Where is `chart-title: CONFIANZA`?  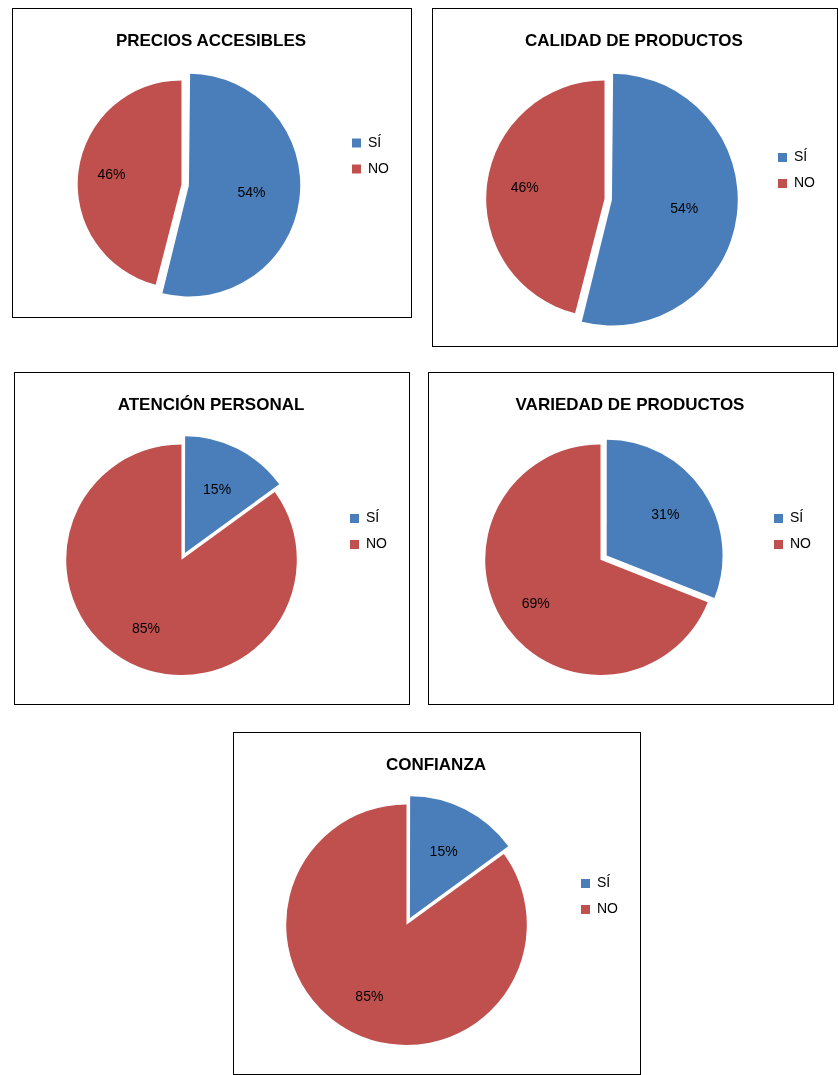
chart-title: CONFIANZA is located at coordinates (436, 764).